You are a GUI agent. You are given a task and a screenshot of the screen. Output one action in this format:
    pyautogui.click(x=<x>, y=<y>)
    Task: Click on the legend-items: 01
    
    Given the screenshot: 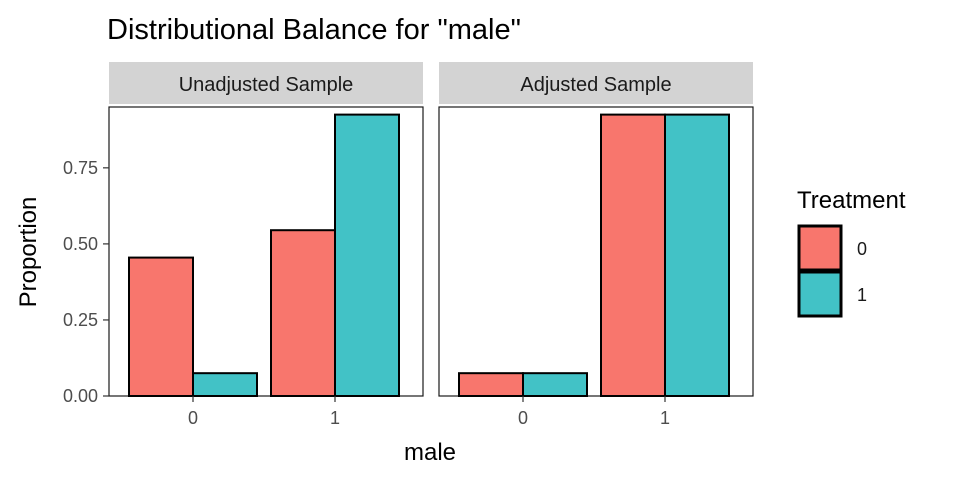 What is the action you would take?
    pyautogui.click(x=832, y=271)
    